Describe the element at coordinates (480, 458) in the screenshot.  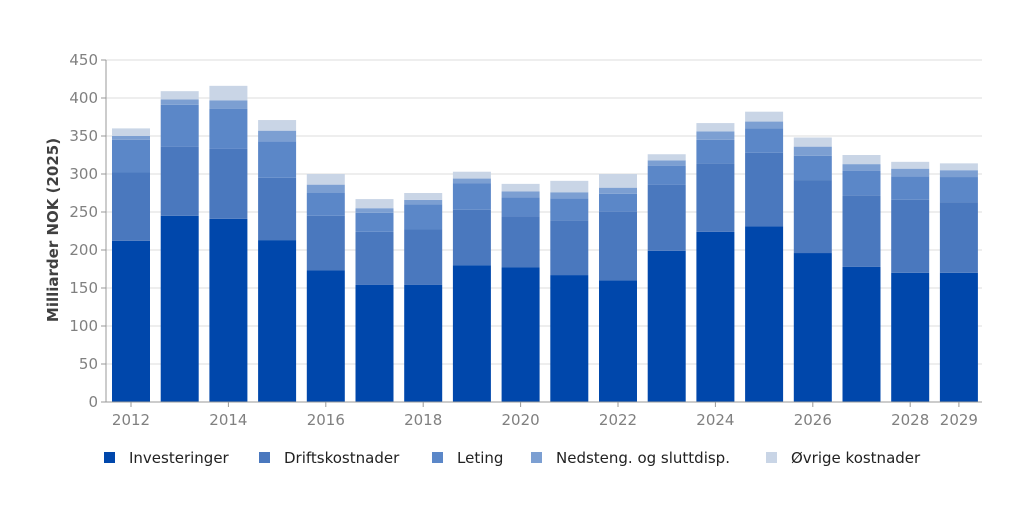
I see `legend-label: Leting` at that location.